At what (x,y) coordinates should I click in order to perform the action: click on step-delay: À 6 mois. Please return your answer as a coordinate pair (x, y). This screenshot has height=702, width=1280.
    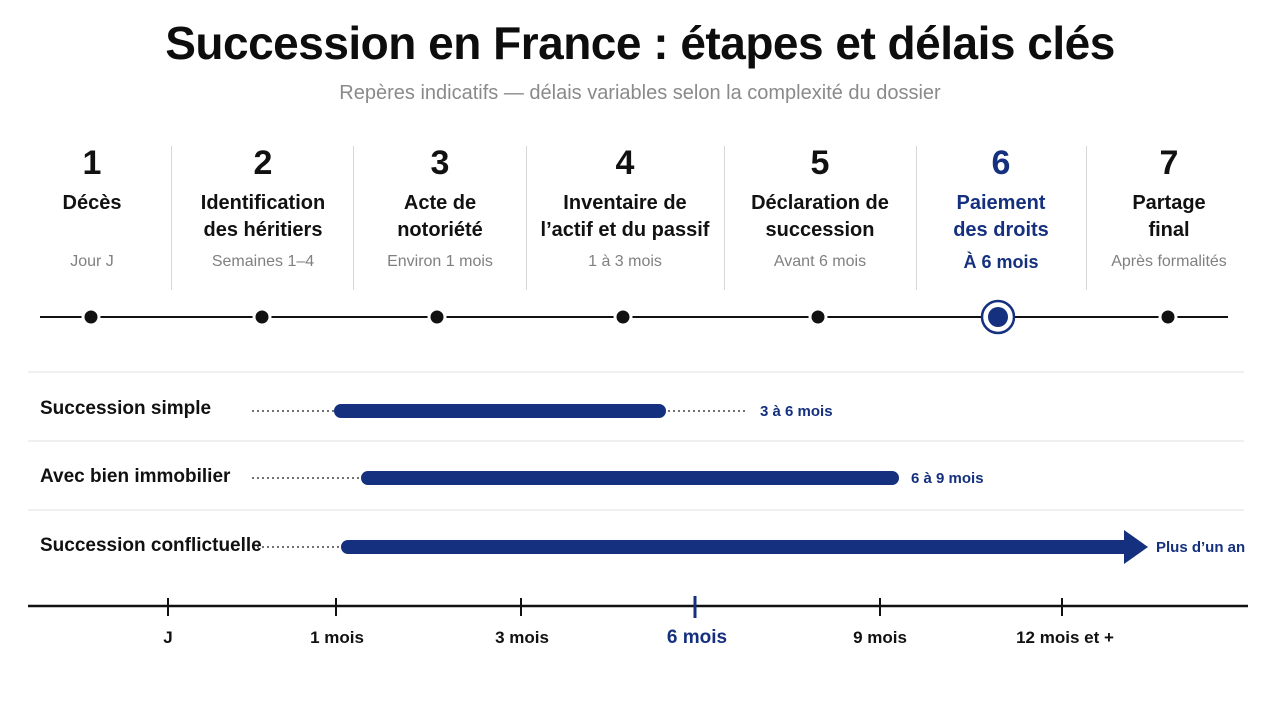
    Looking at the image, I should click on (1001, 262).